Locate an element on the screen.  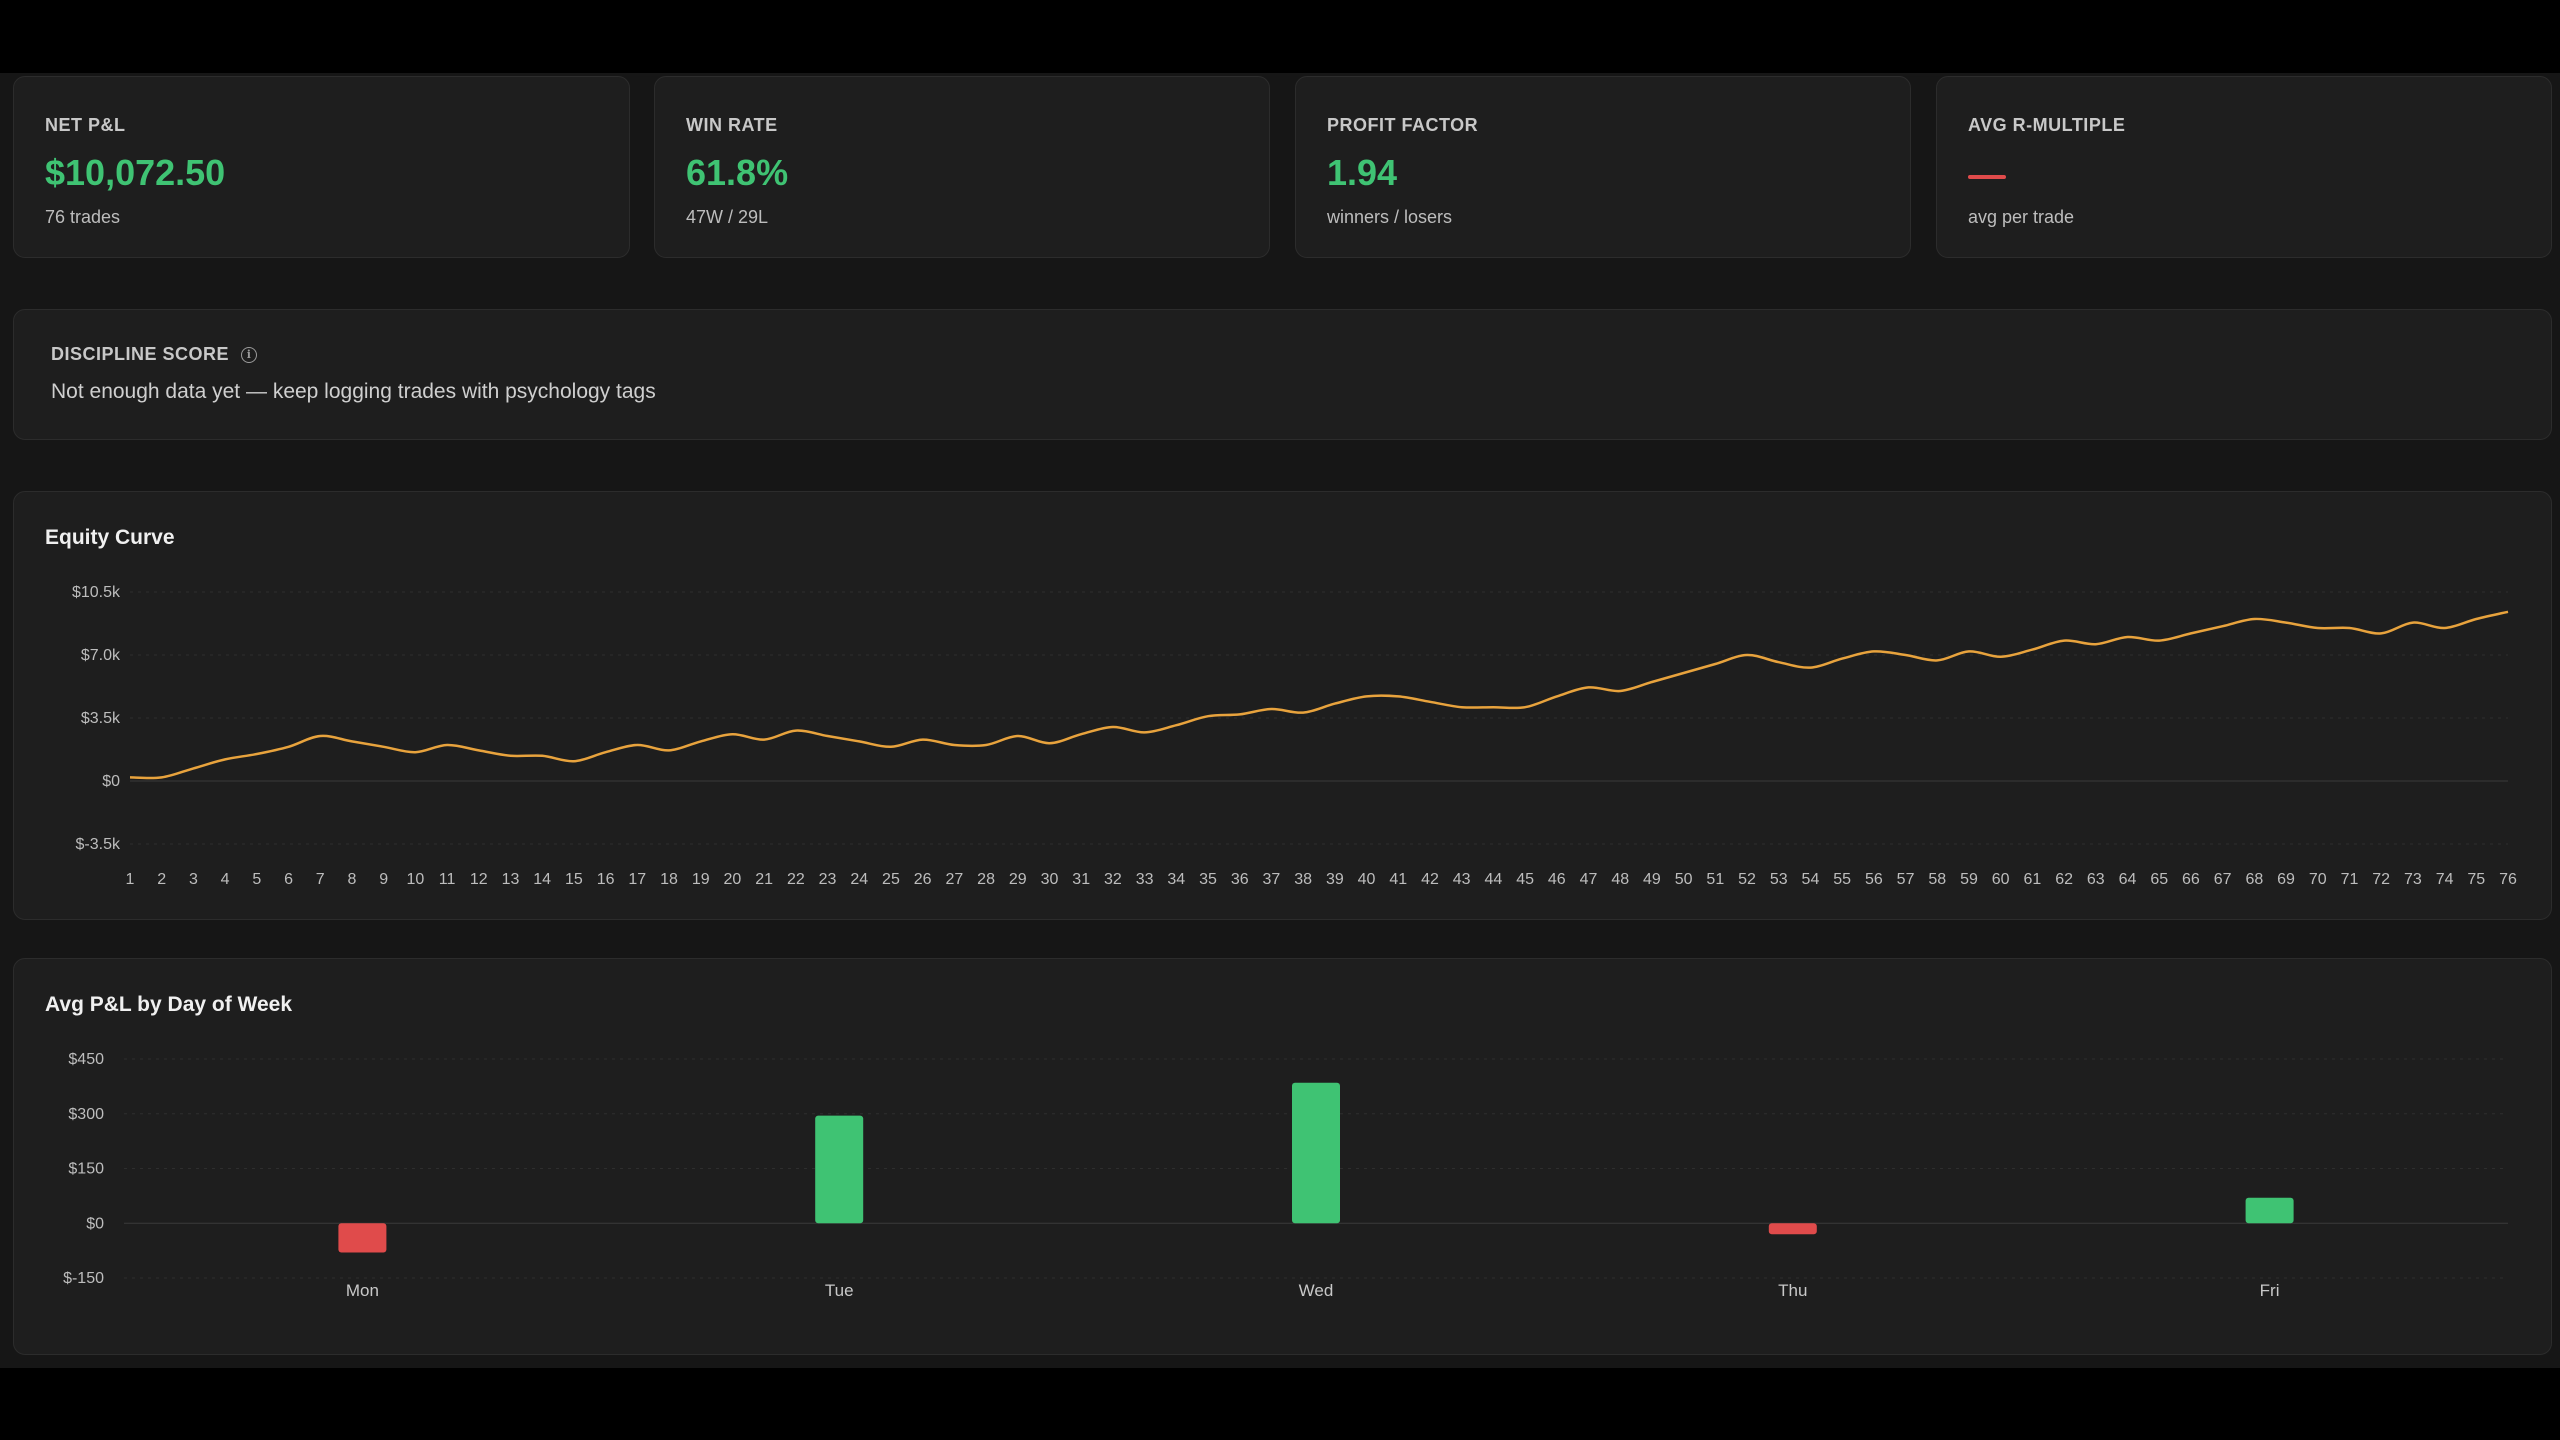
x-tick-label: 14 is located at coordinates (542, 879).